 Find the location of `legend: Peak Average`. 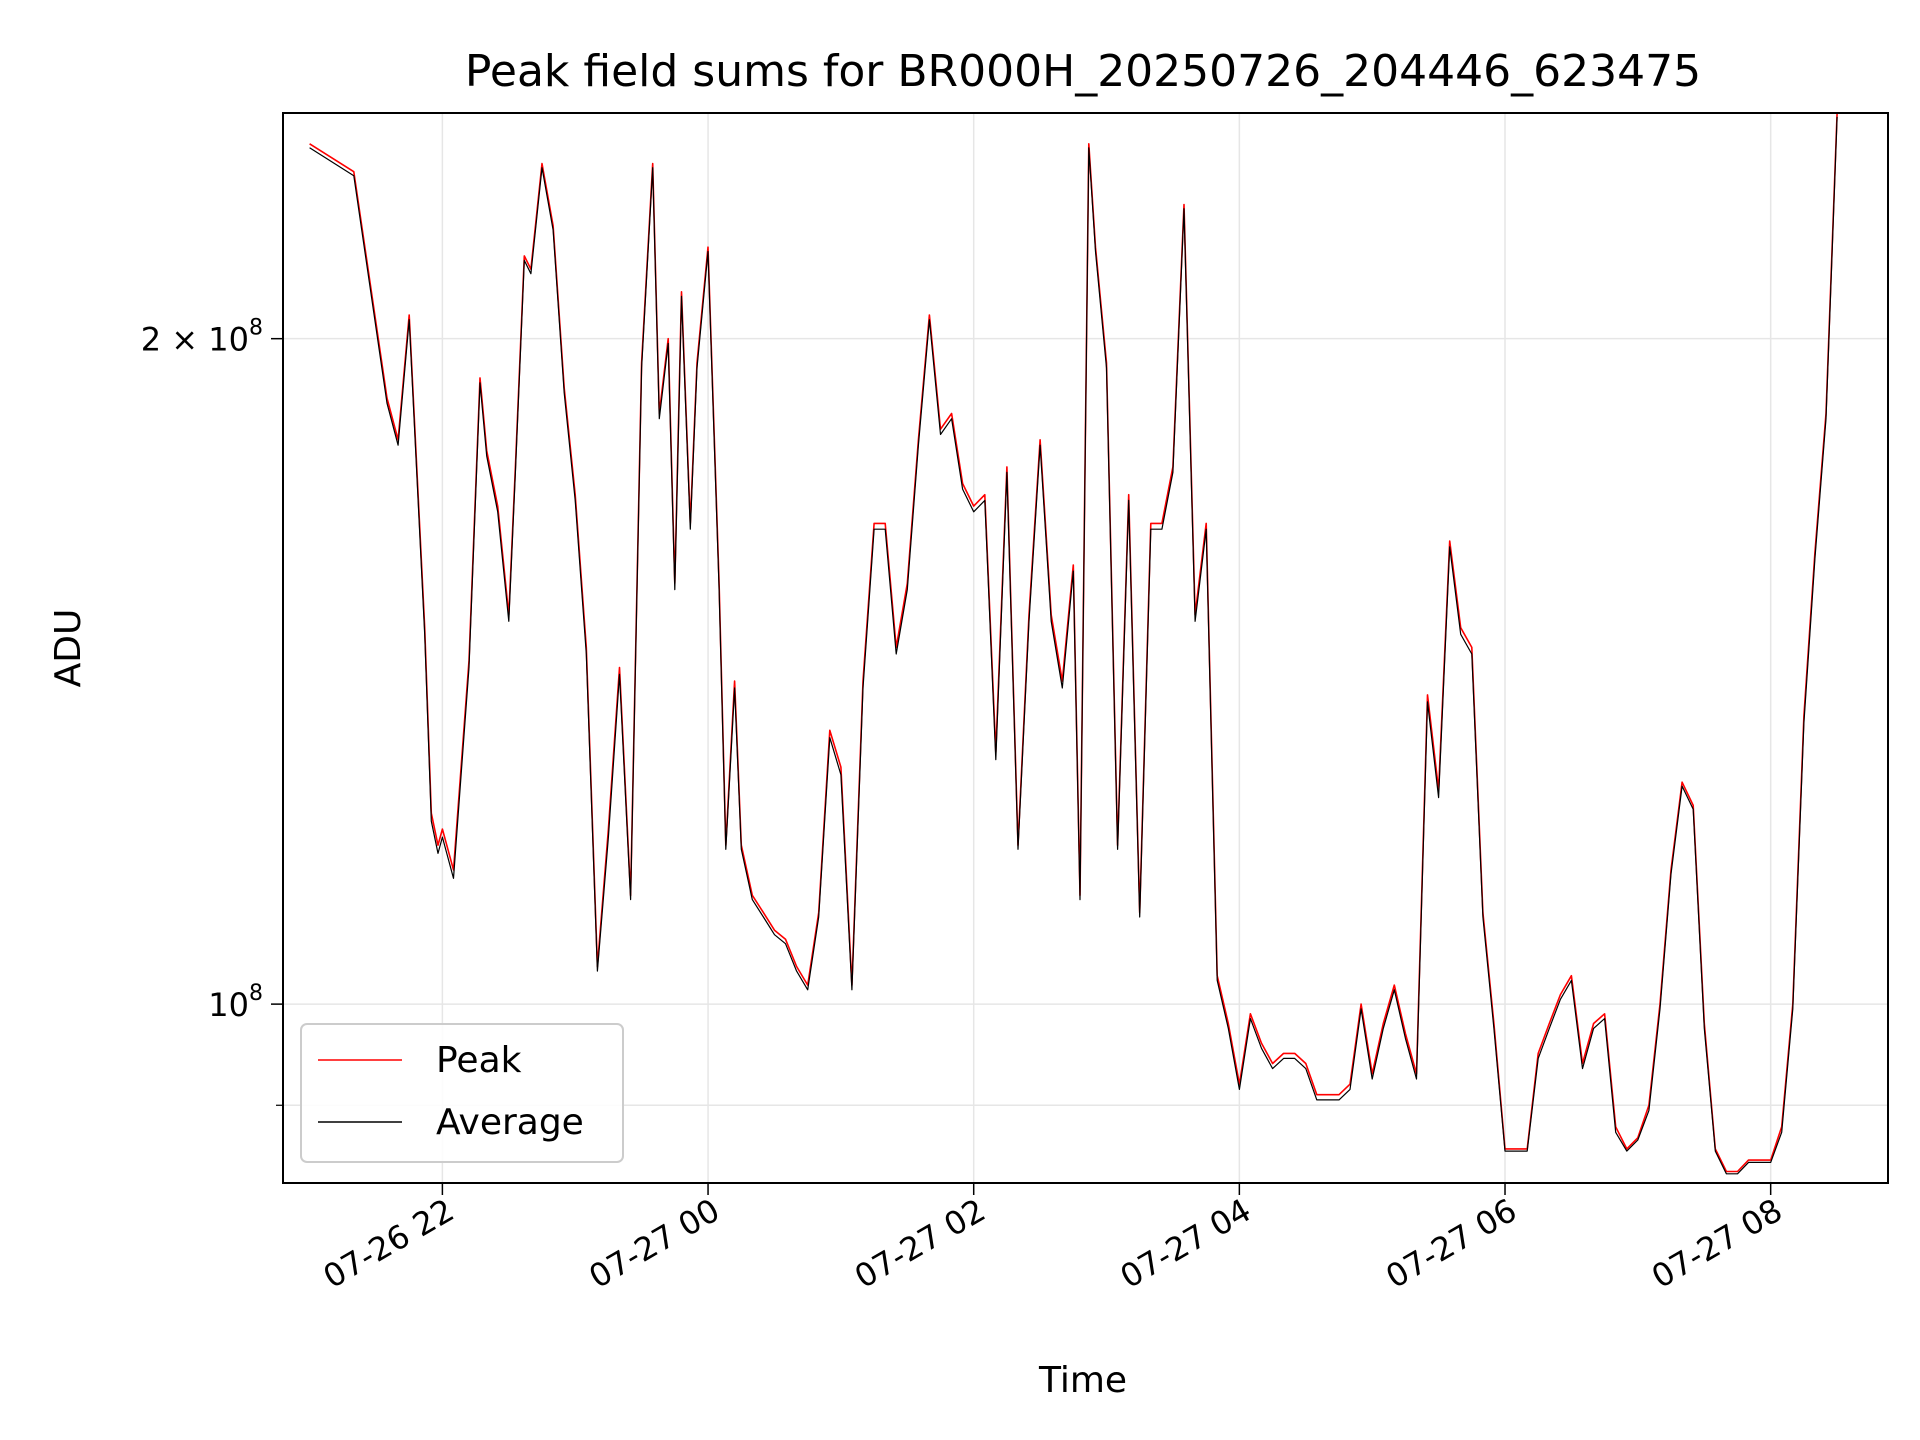

legend: Peak Average is located at coordinates (462, 1093).